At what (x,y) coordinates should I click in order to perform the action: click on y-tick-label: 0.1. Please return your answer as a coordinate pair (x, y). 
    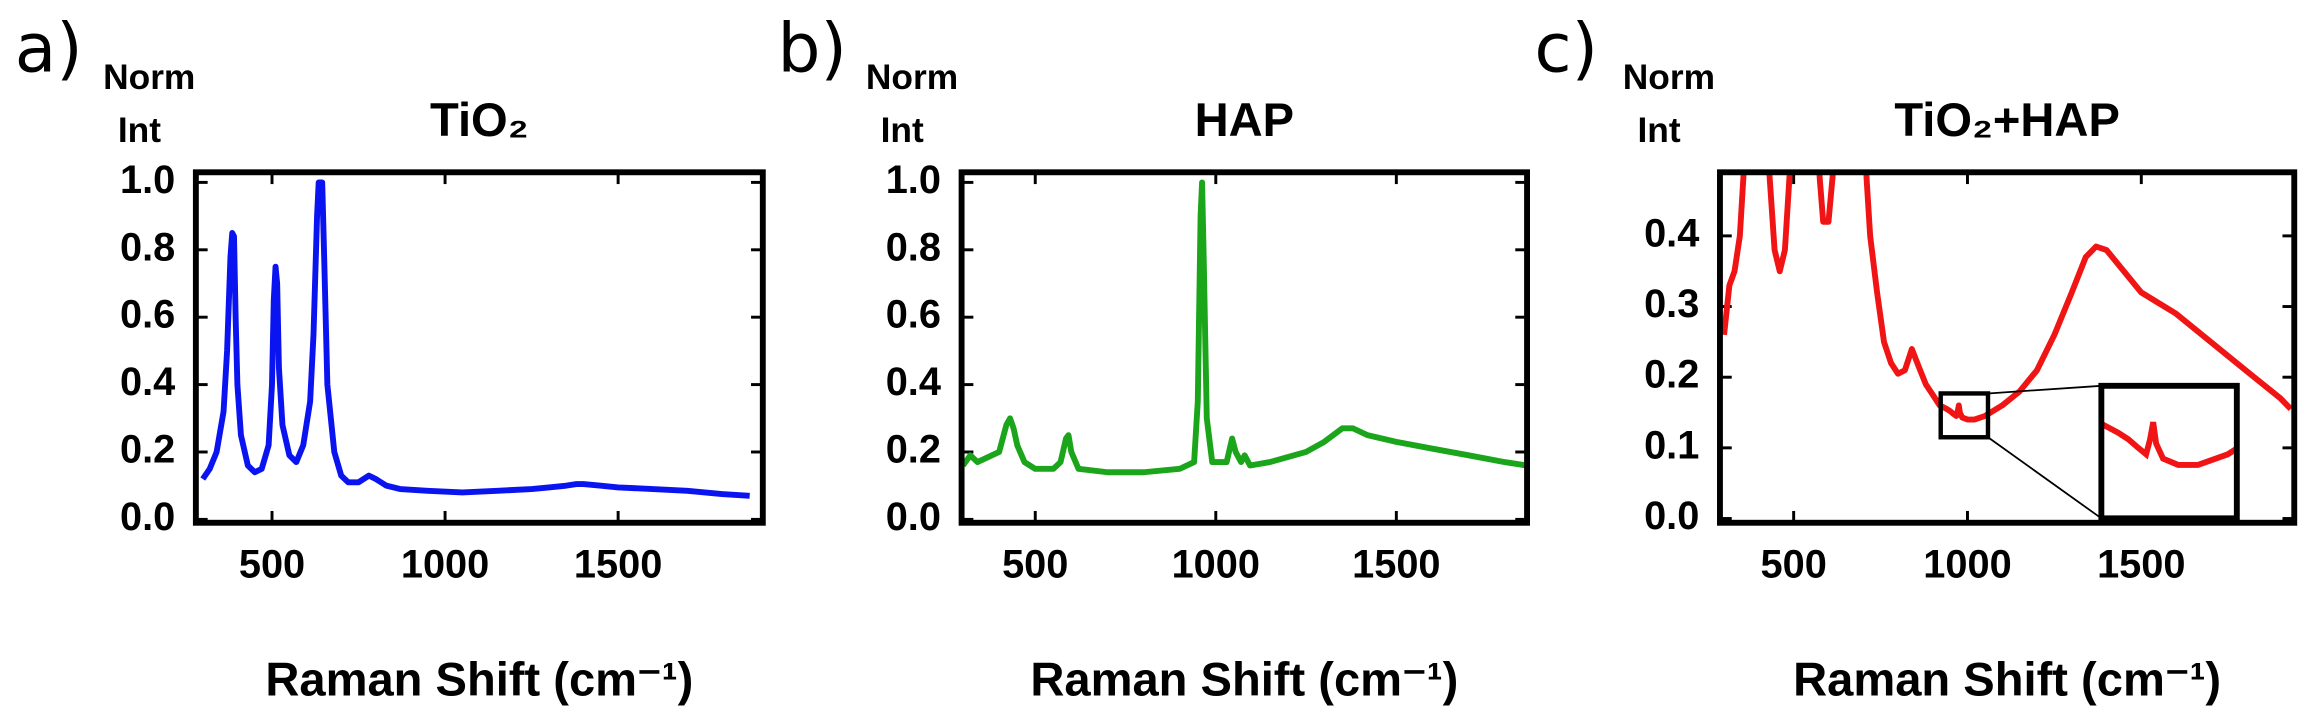
    Looking at the image, I should click on (1671, 445).